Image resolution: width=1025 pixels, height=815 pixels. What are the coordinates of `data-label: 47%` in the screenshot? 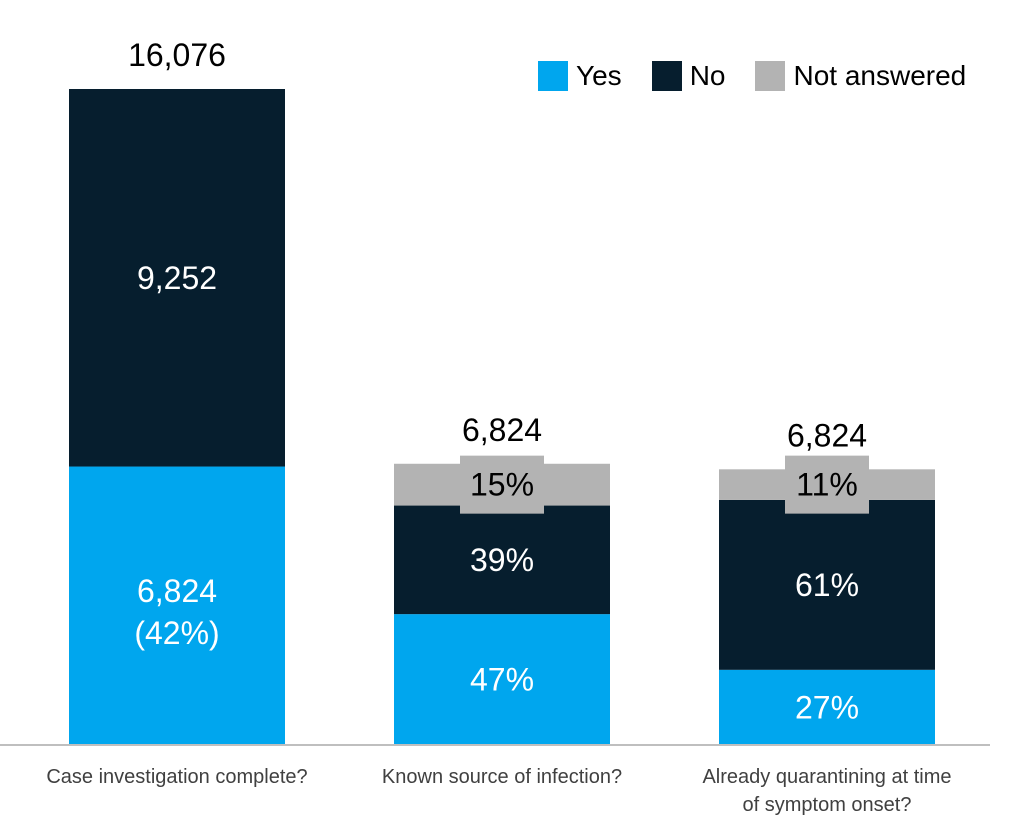 It's located at (502, 680).